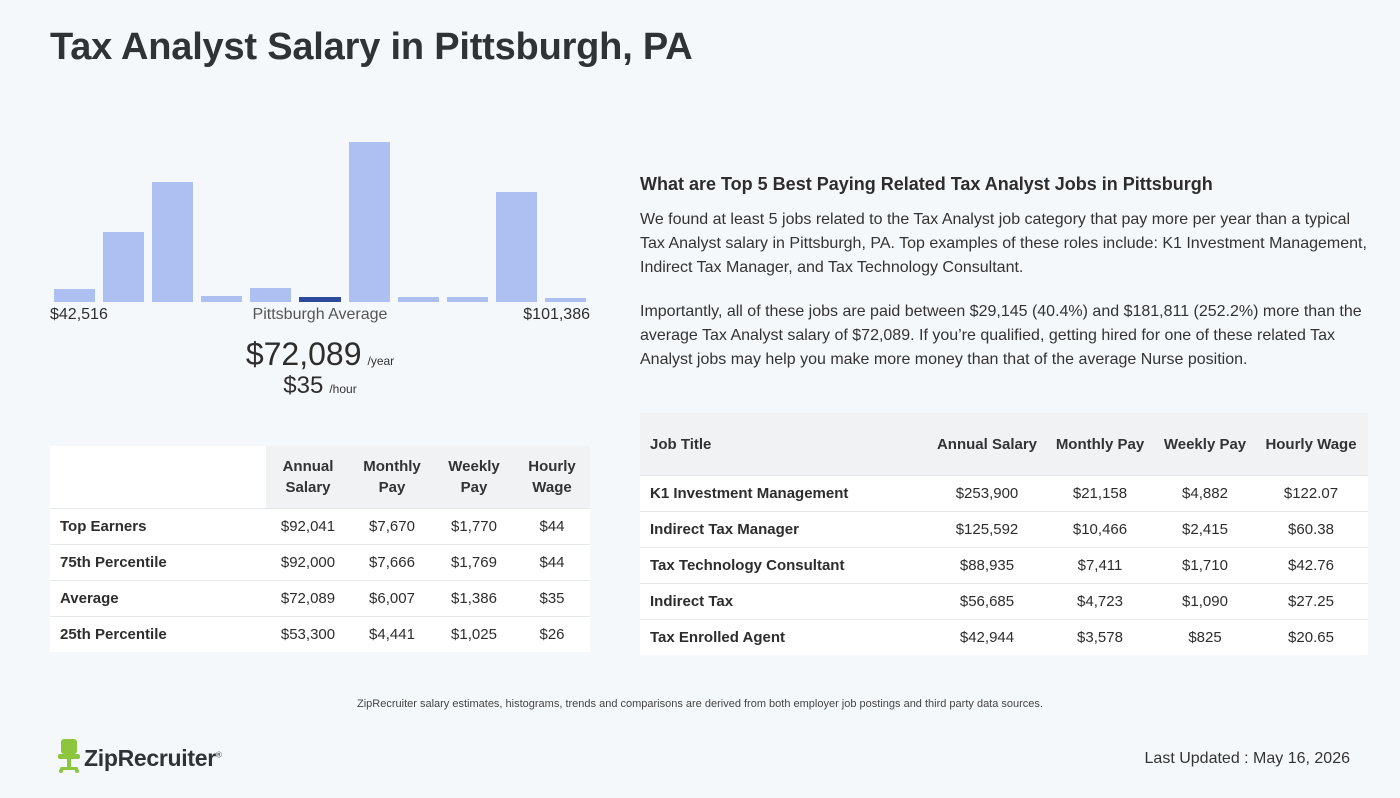  What do you see at coordinates (69, 758) in the screenshot?
I see `chair-logo-icon` at bounding box center [69, 758].